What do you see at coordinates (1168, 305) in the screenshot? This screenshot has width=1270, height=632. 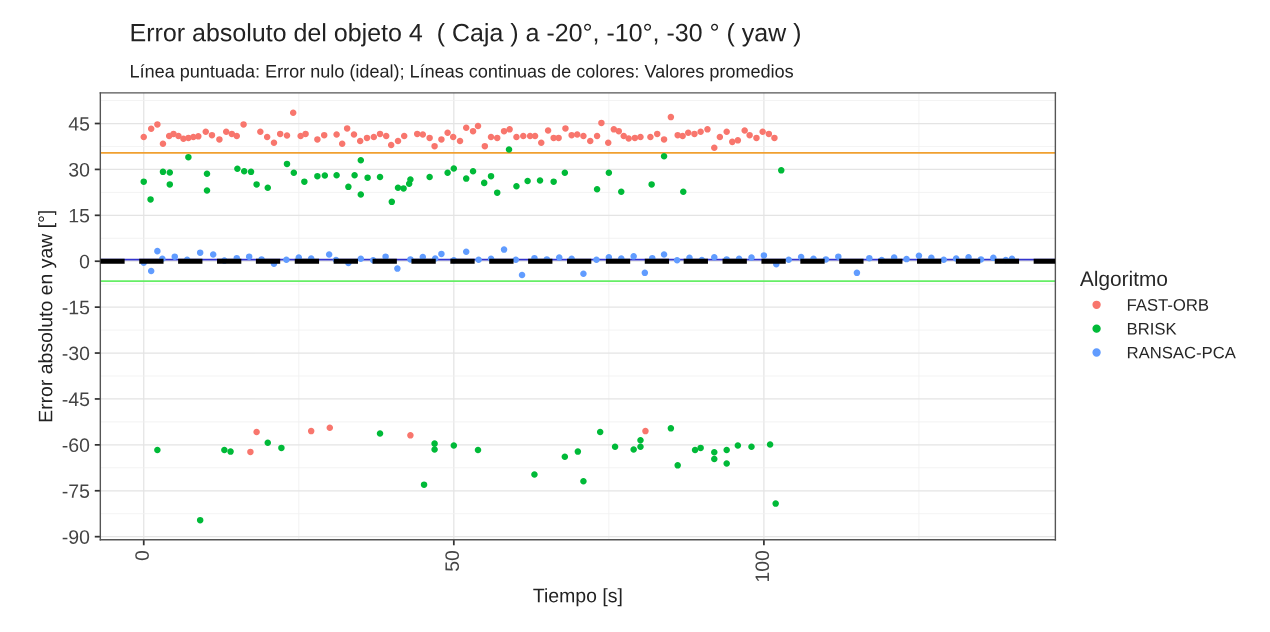 I see `legend-label: FAST-ORB` at bounding box center [1168, 305].